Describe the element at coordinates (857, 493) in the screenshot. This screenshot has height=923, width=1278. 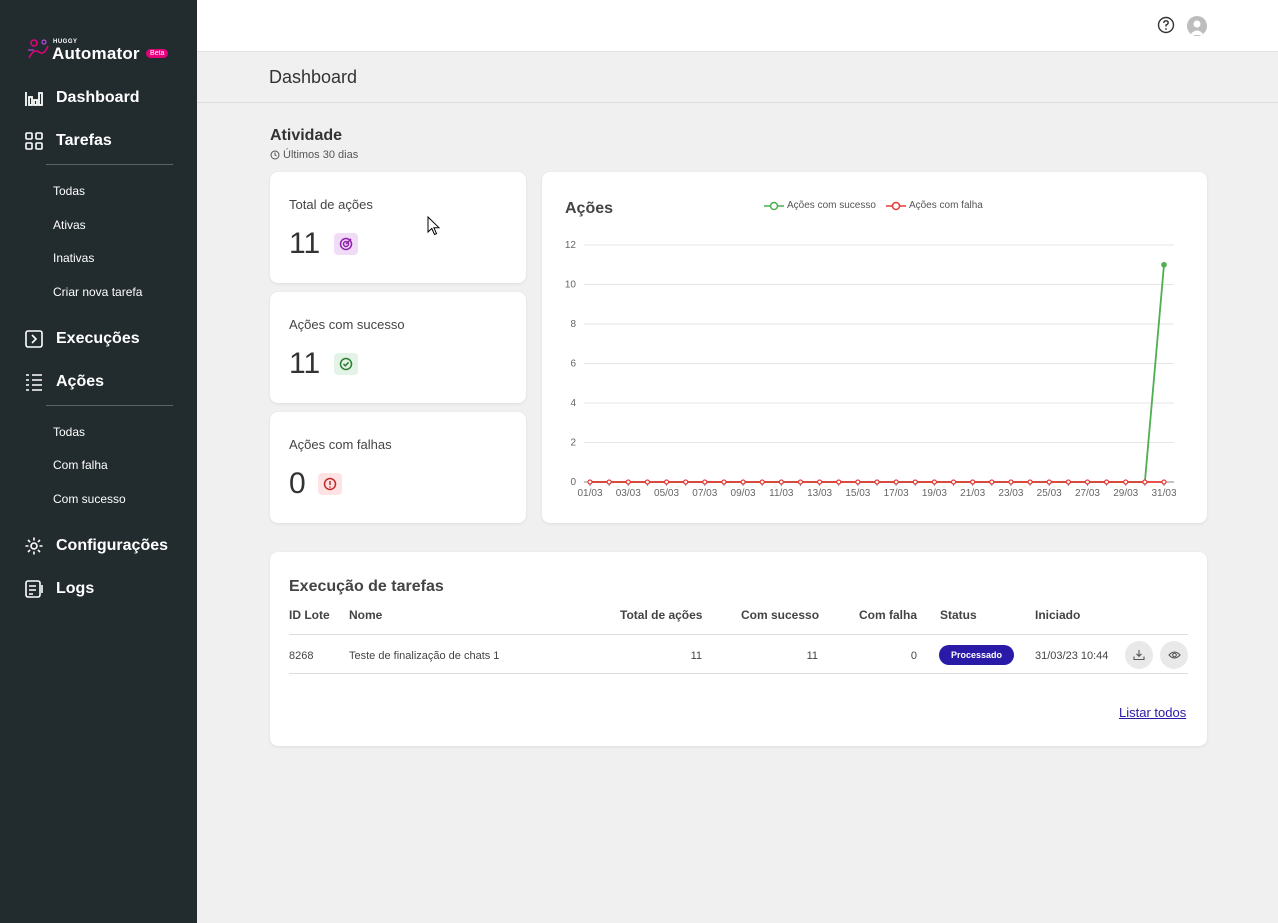
I see `x-tick-label: 15/03` at that location.